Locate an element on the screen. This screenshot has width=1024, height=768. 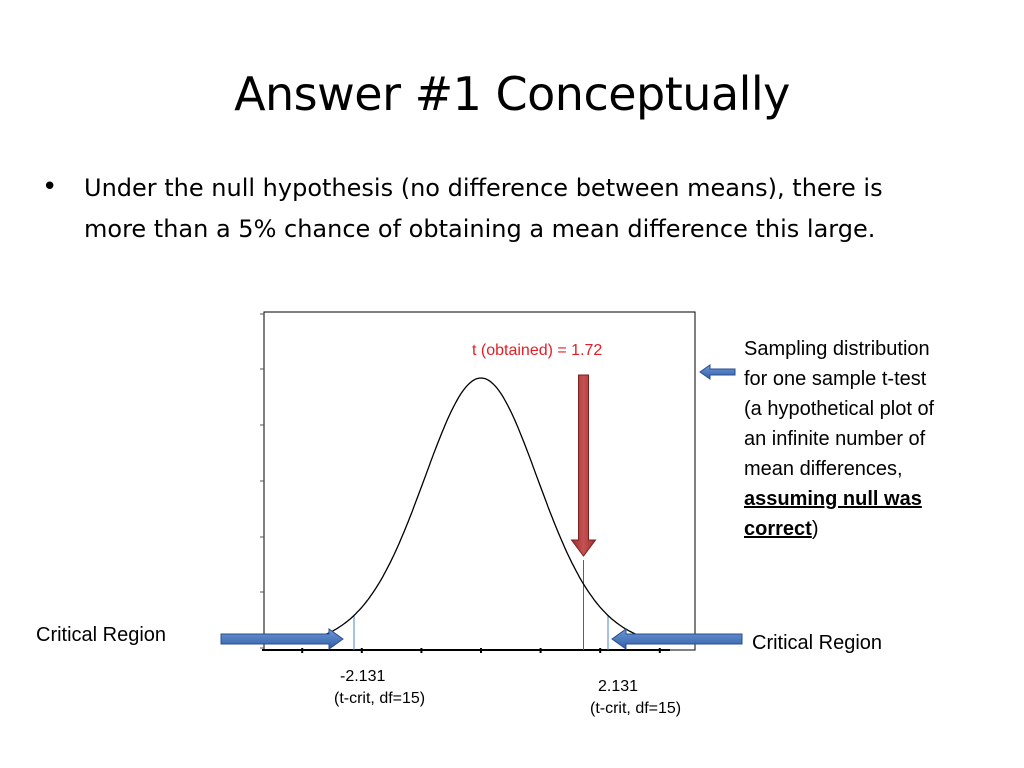
note-emphasis: correct is located at coordinates (778, 529).